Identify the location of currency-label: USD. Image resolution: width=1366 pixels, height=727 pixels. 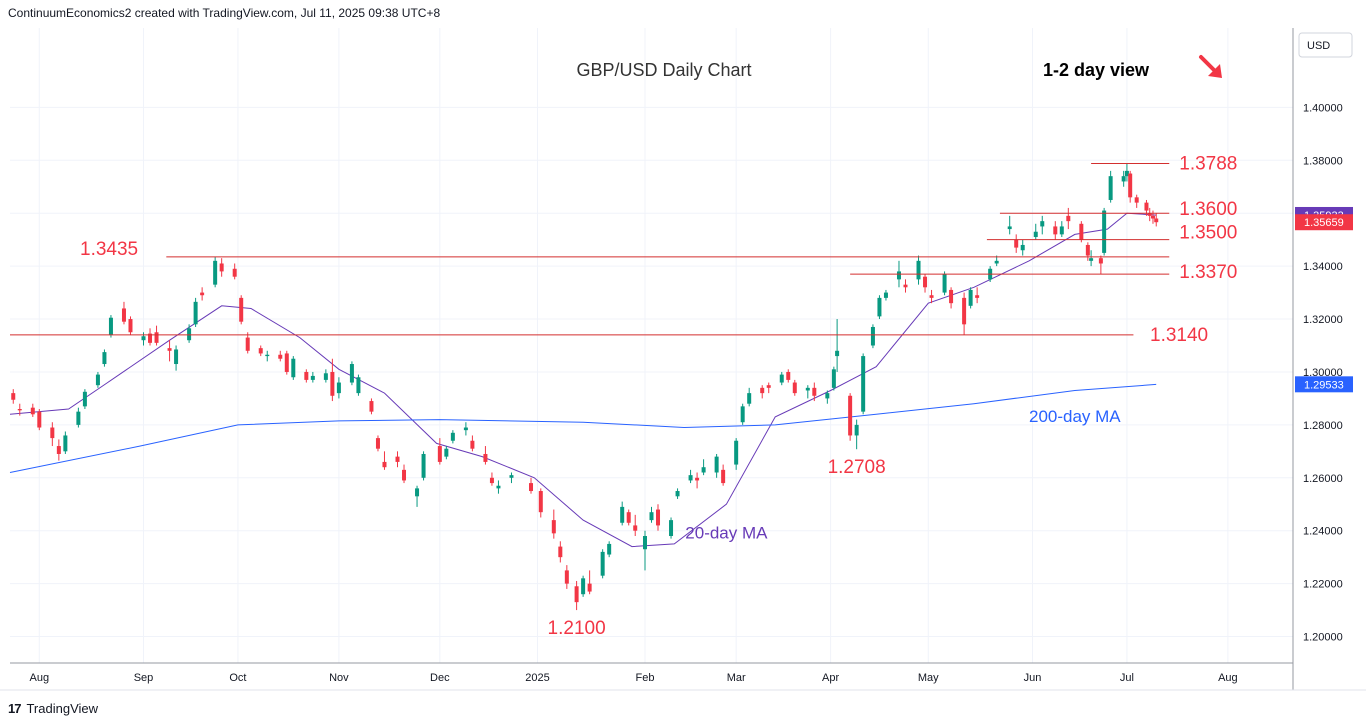
(1318, 46).